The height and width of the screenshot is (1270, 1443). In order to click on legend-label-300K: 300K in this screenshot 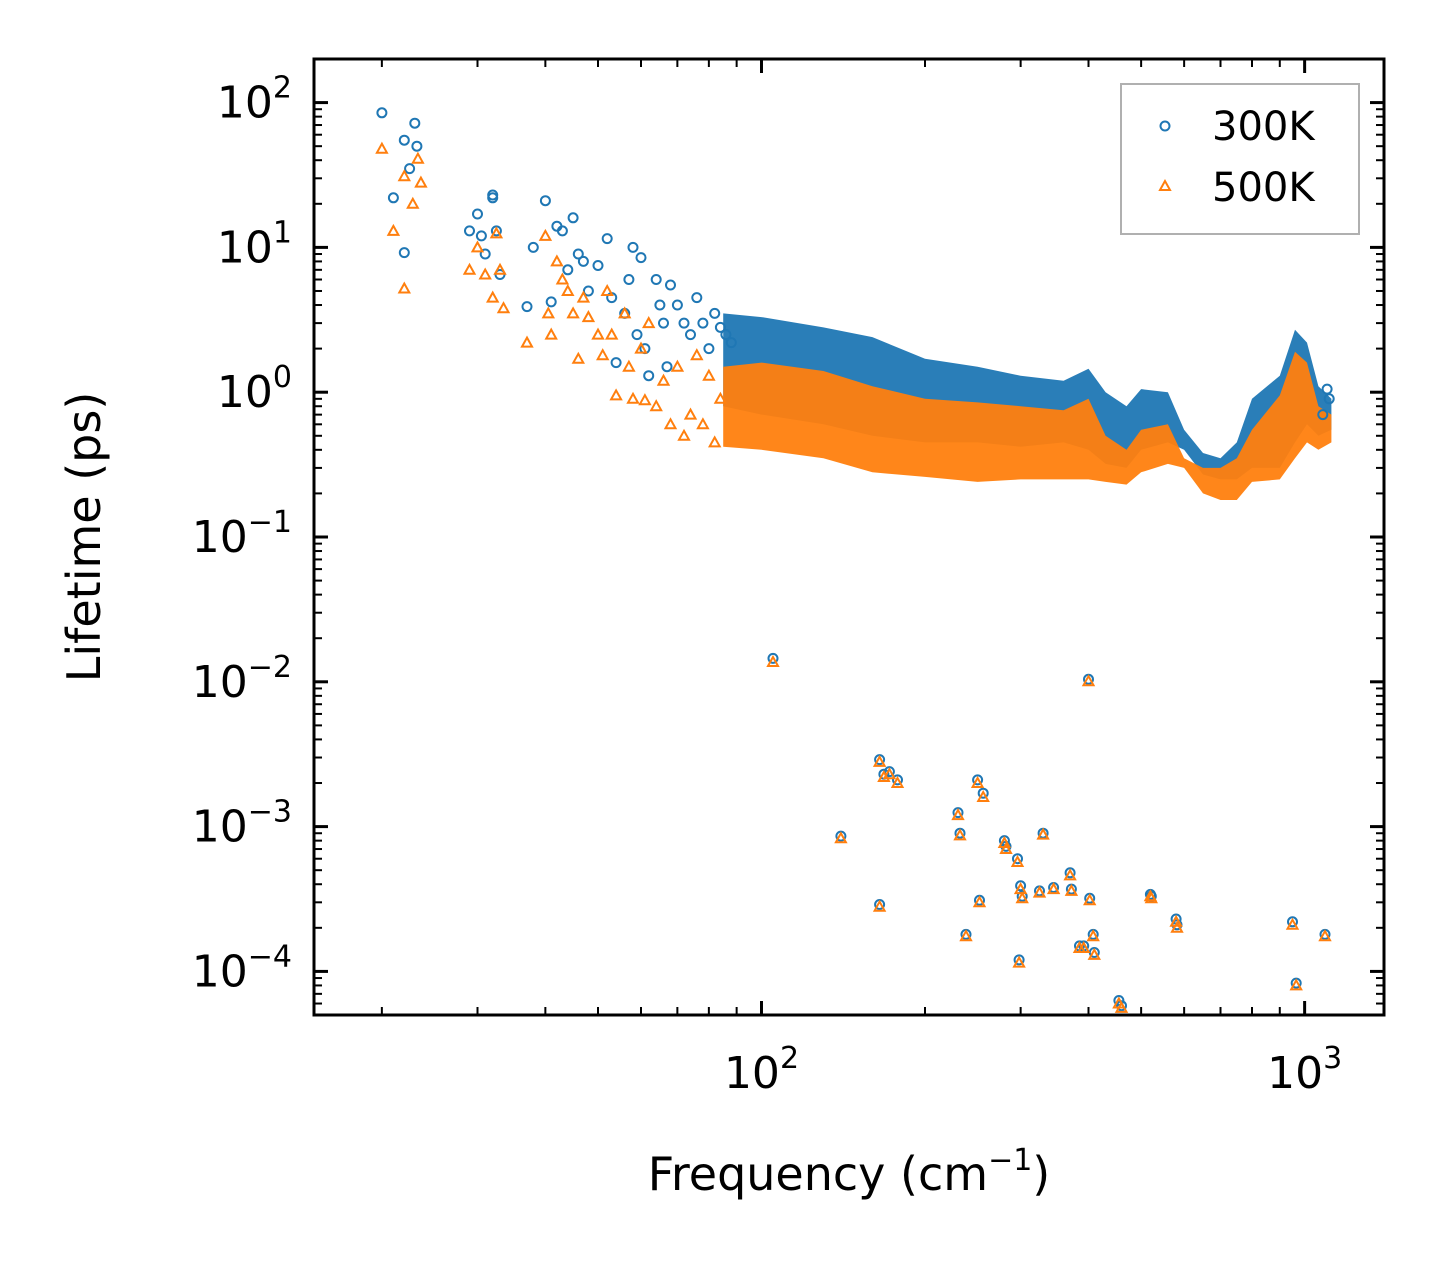, I will do `click(1264, 127)`.